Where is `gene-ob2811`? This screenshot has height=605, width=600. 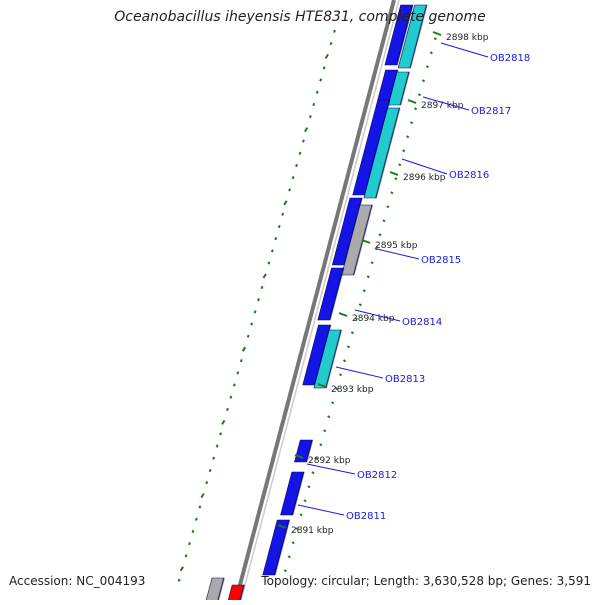 gene-ob2811 is located at coordinates (292, 493).